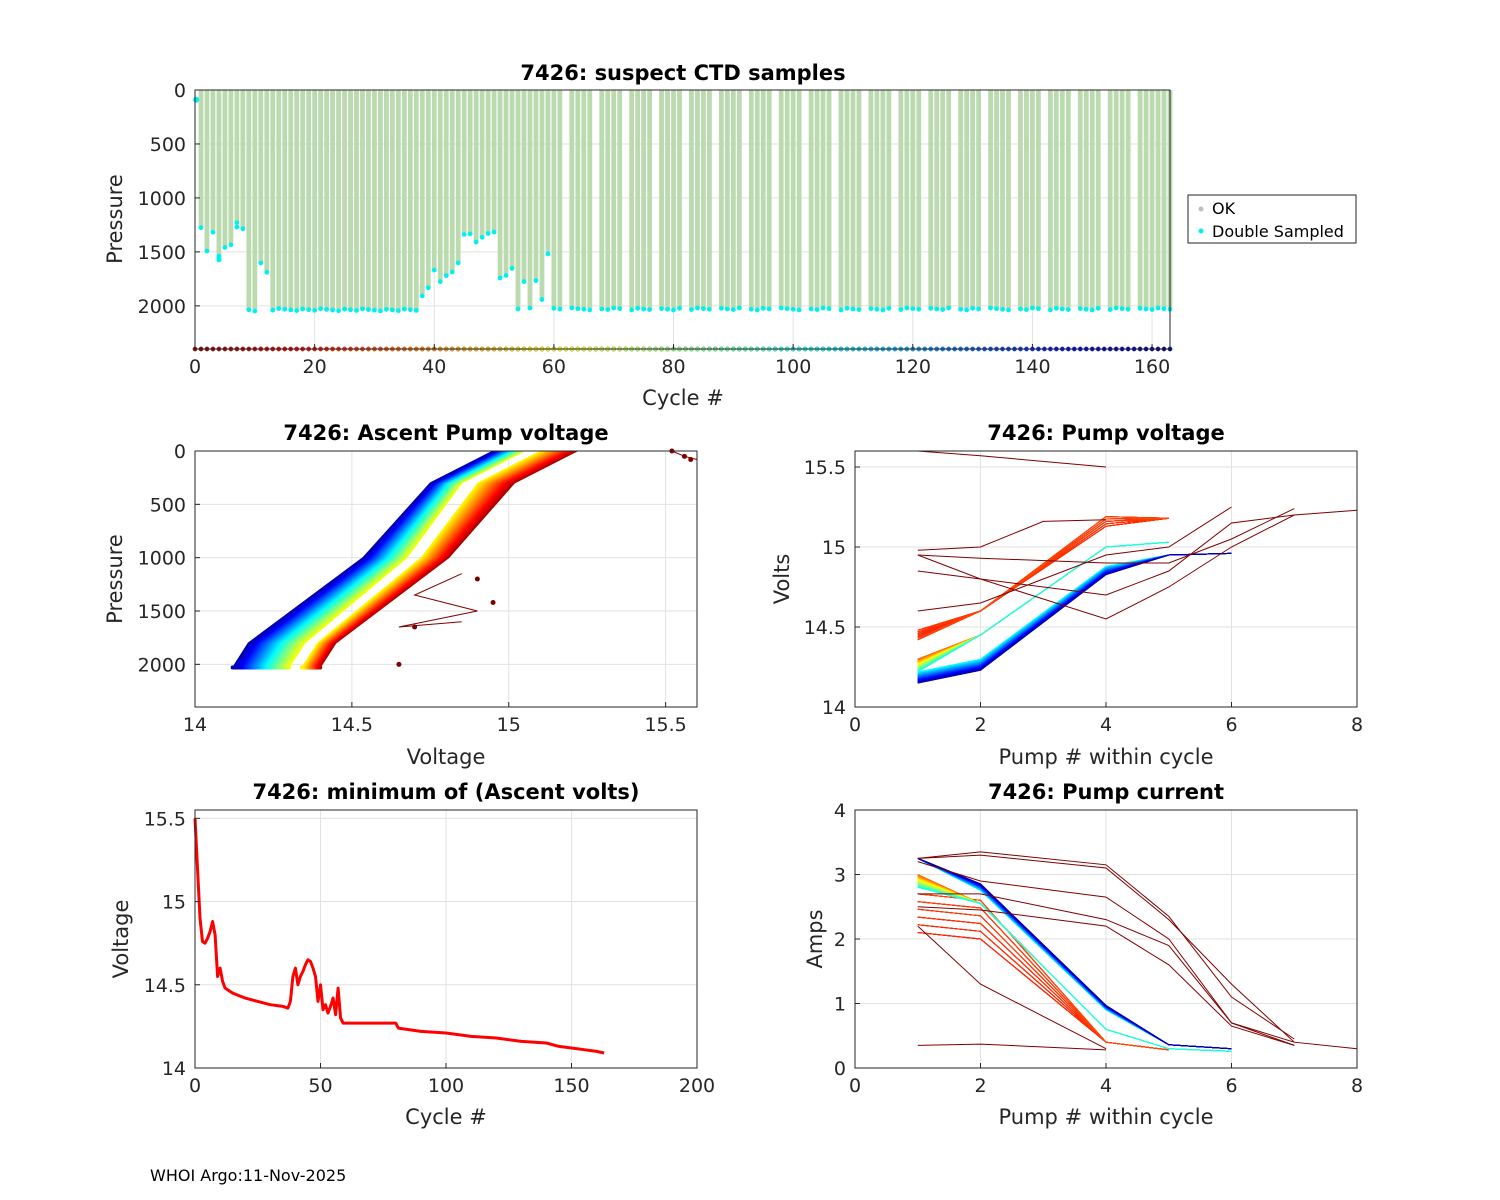 This screenshot has width=1500, height=1200. I want to click on pump-voltage-line, so click(1043, 577).